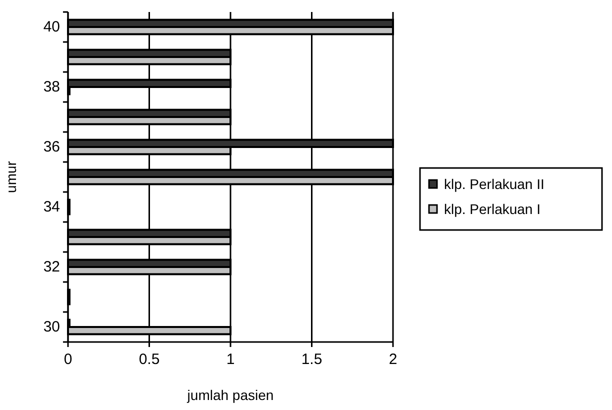 The image size is (612, 410). What do you see at coordinates (51, 207) in the screenshot?
I see `y-tick-label: 34` at bounding box center [51, 207].